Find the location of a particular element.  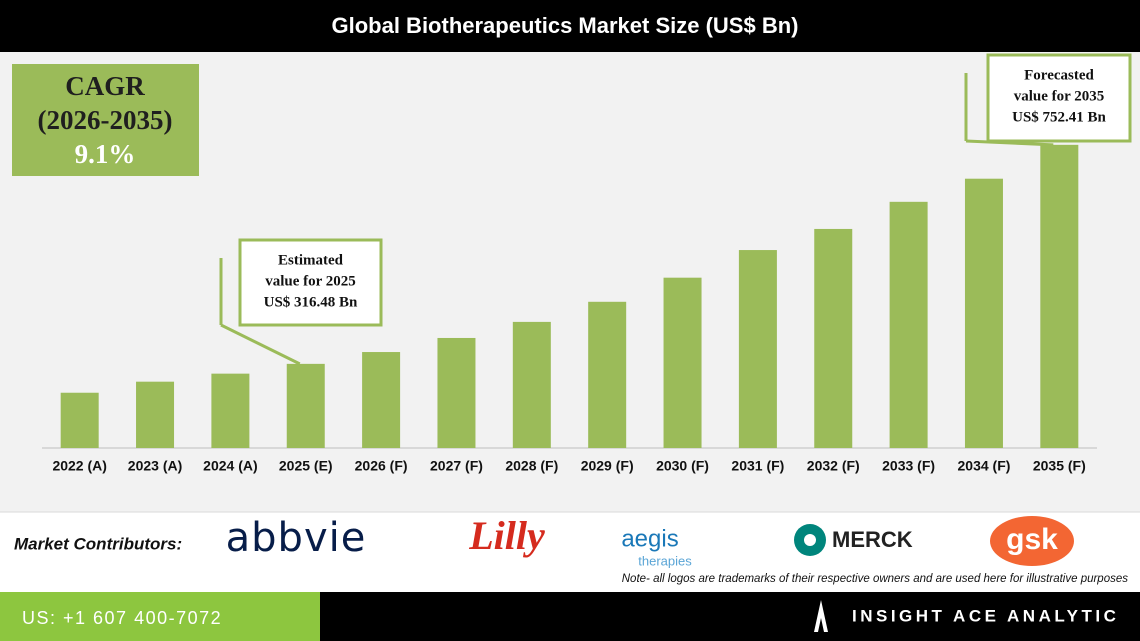

x-tick-label: 2029 (F) is located at coordinates (607, 466).